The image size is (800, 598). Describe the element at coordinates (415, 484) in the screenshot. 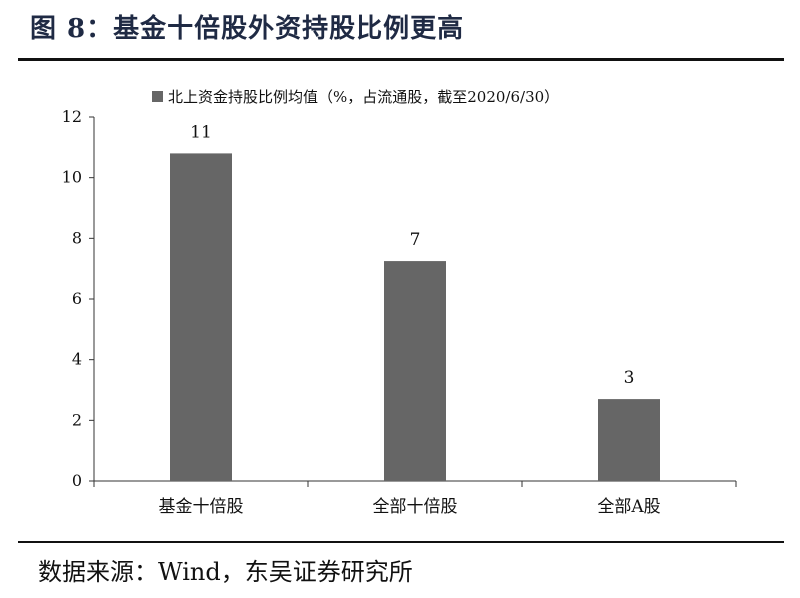

I see `x-ticks` at that location.